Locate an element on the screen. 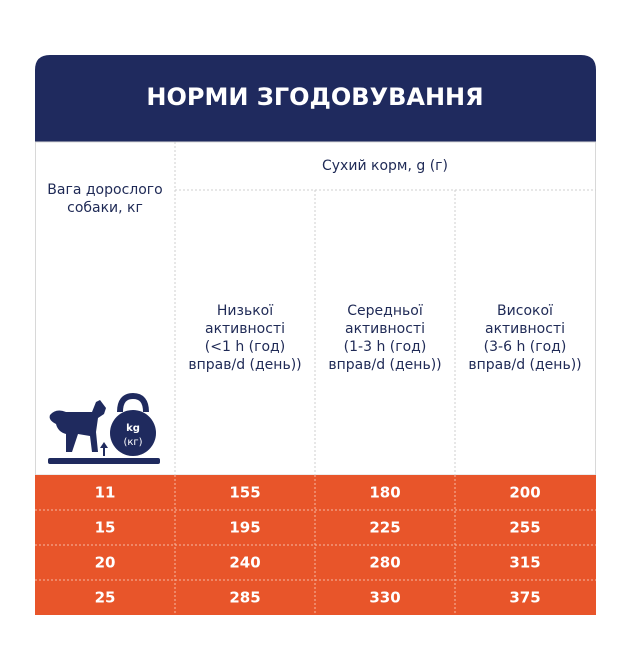 The height and width of the screenshot is (670, 632). dog-weight-icon: kg (кг) is located at coordinates (104, 428).